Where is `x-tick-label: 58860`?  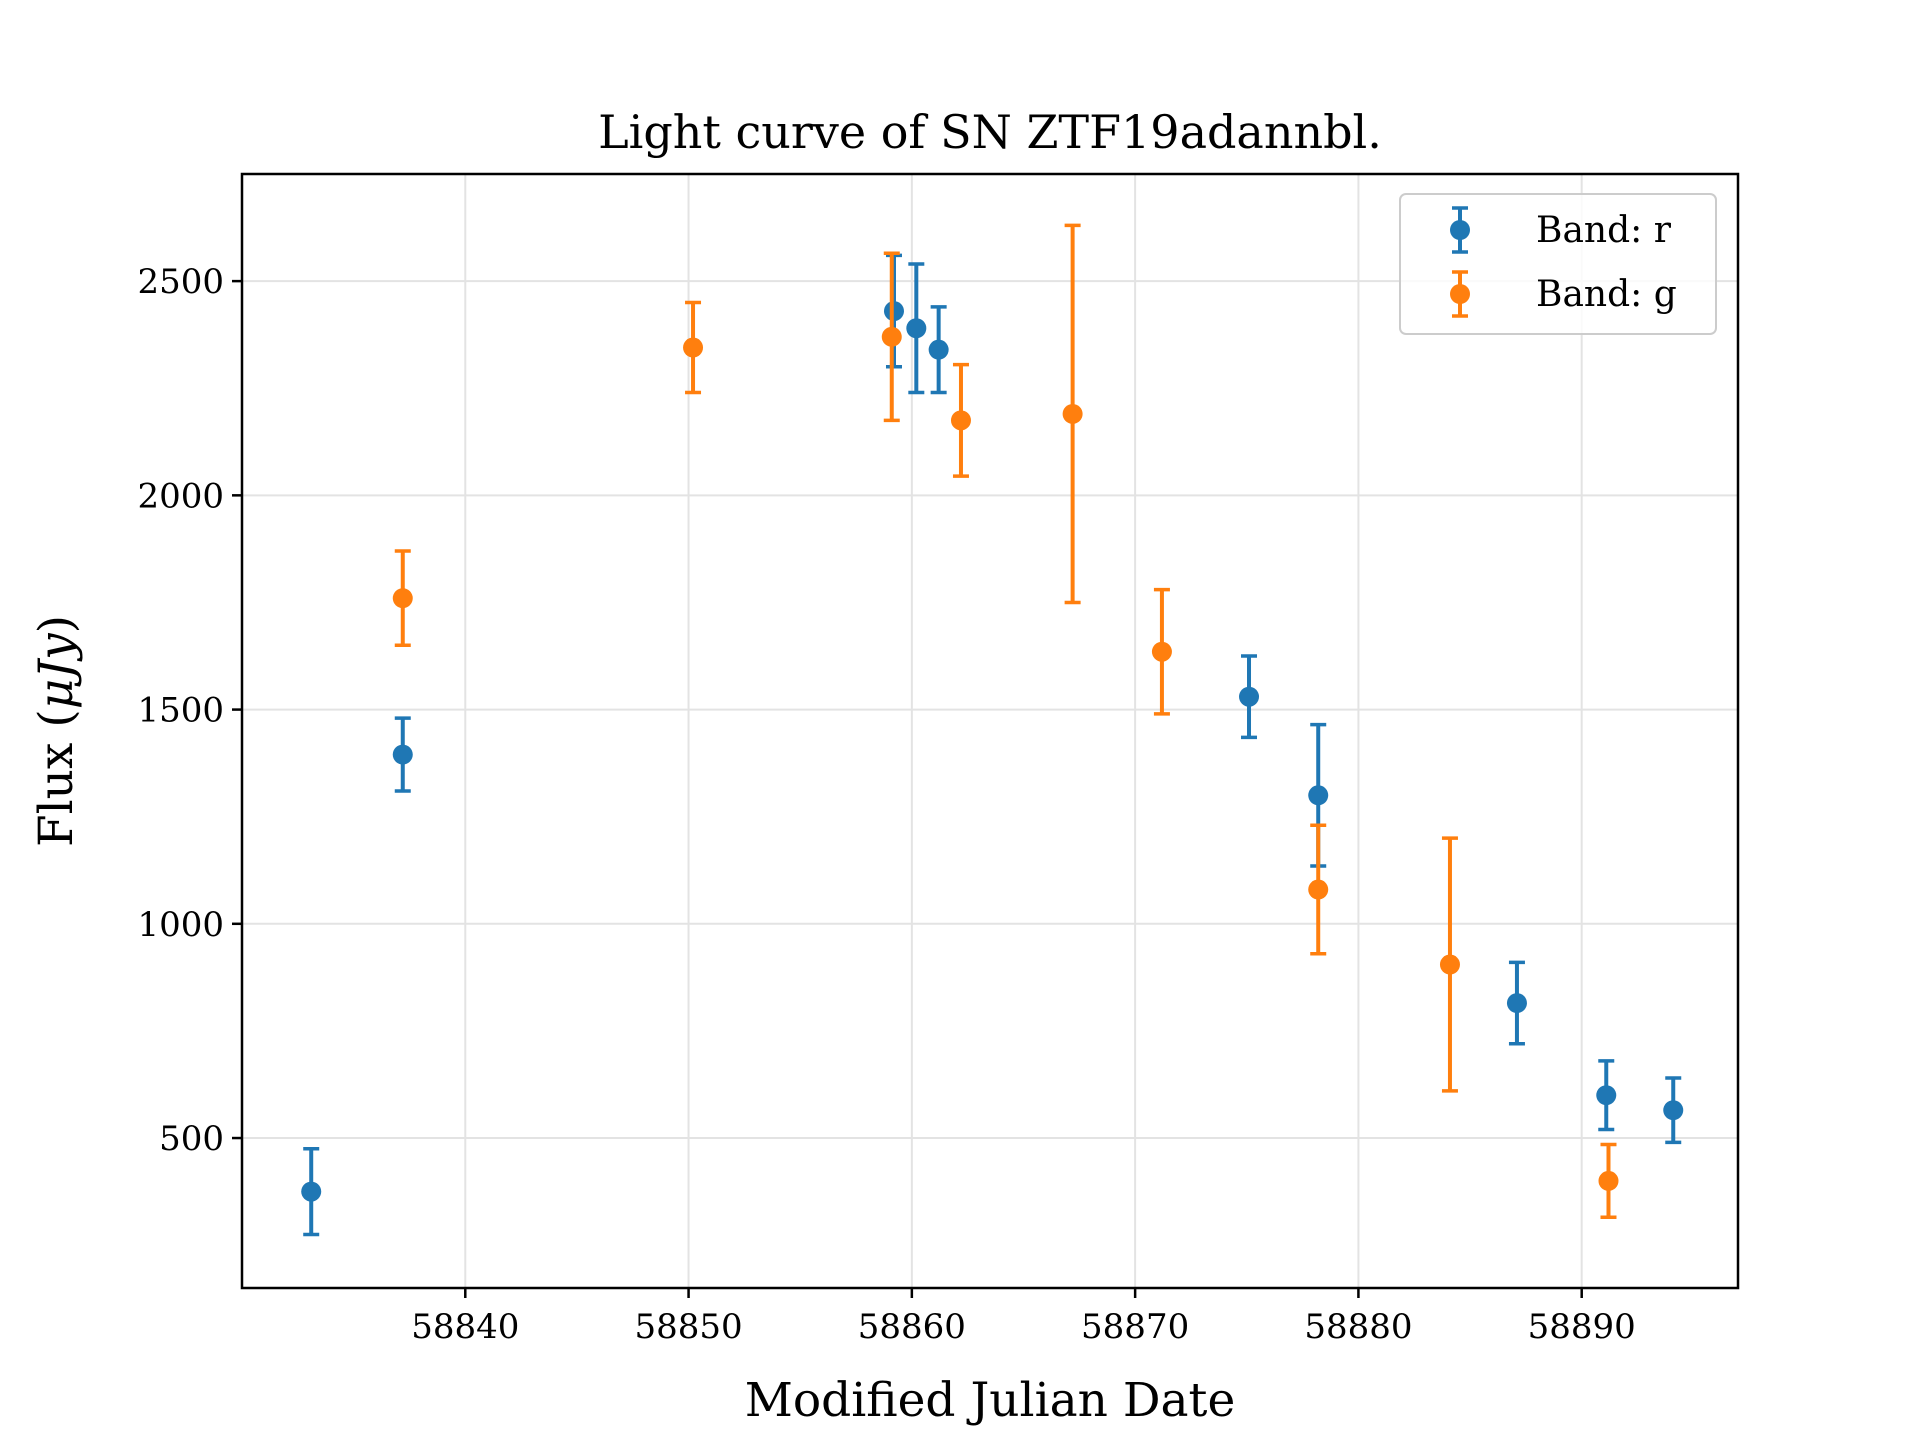
x-tick-label: 58860 is located at coordinates (912, 1327).